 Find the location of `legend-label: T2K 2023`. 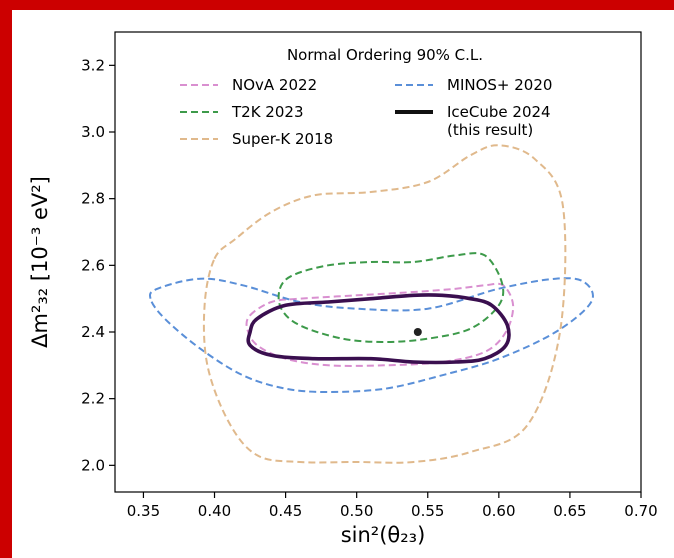

legend-label: T2K 2023 is located at coordinates (267, 112).